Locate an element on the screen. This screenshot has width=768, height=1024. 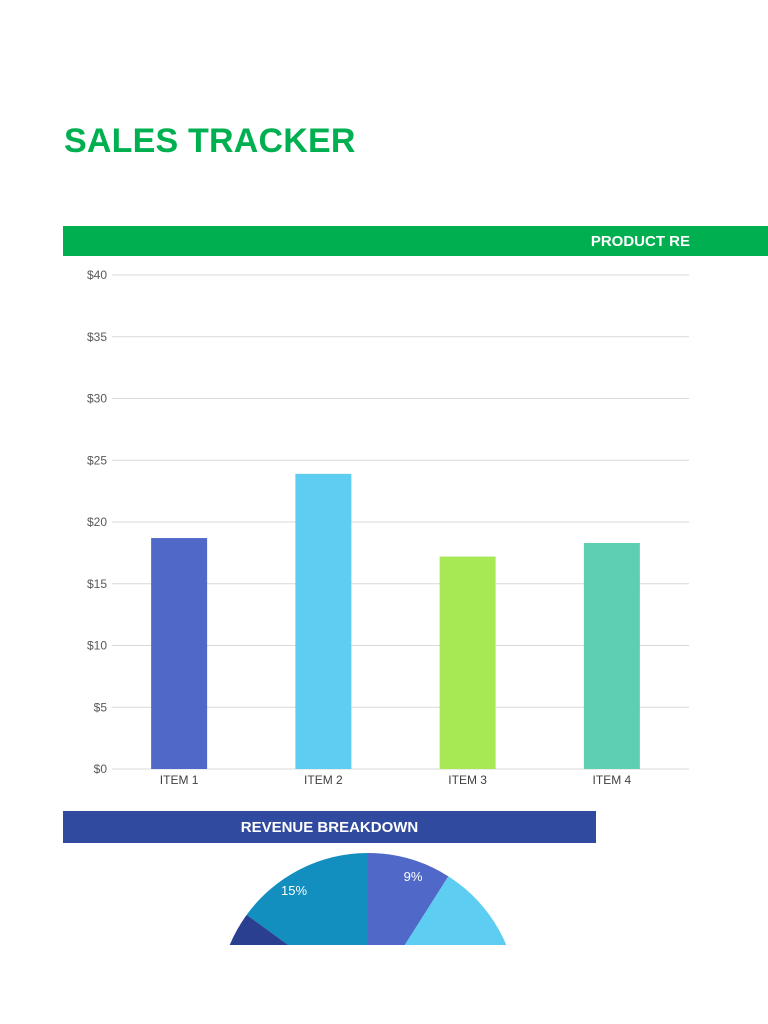
y-tick-label: $0 is located at coordinates (101, 769).